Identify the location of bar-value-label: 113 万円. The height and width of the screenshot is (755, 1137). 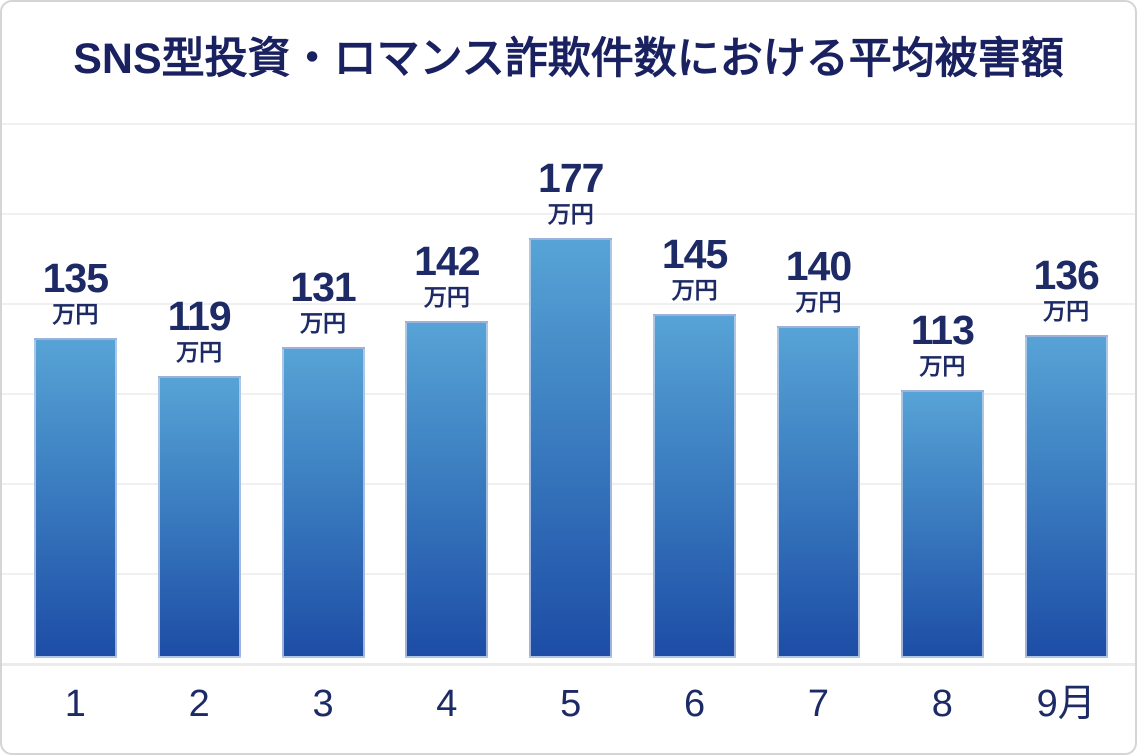
(942, 342).